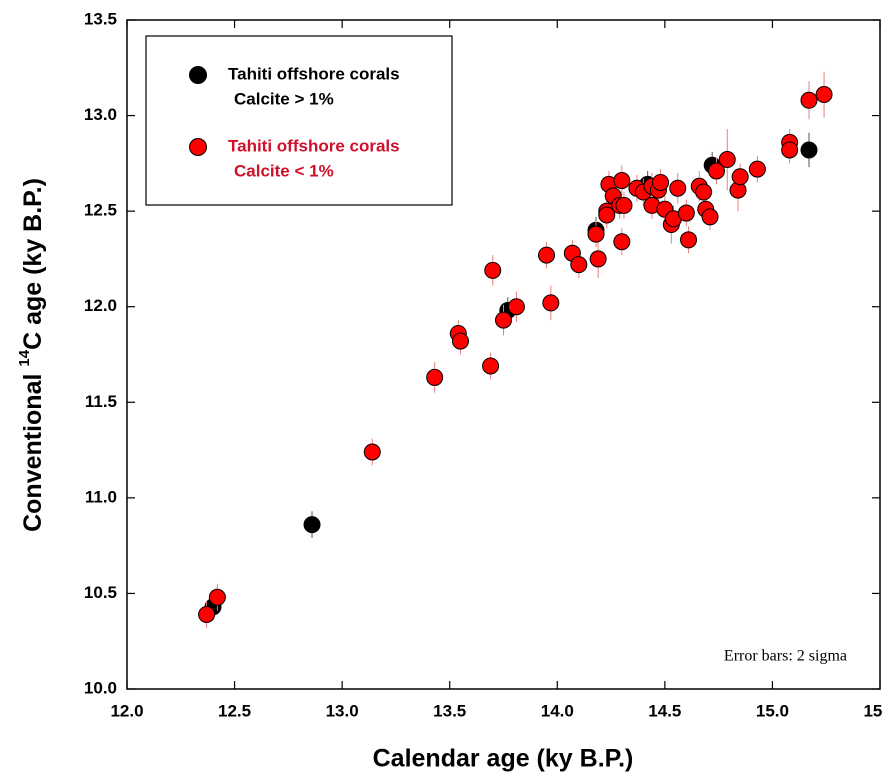  Describe the element at coordinates (557, 710) in the screenshot. I see `x-tick-label: 14.0` at that location.